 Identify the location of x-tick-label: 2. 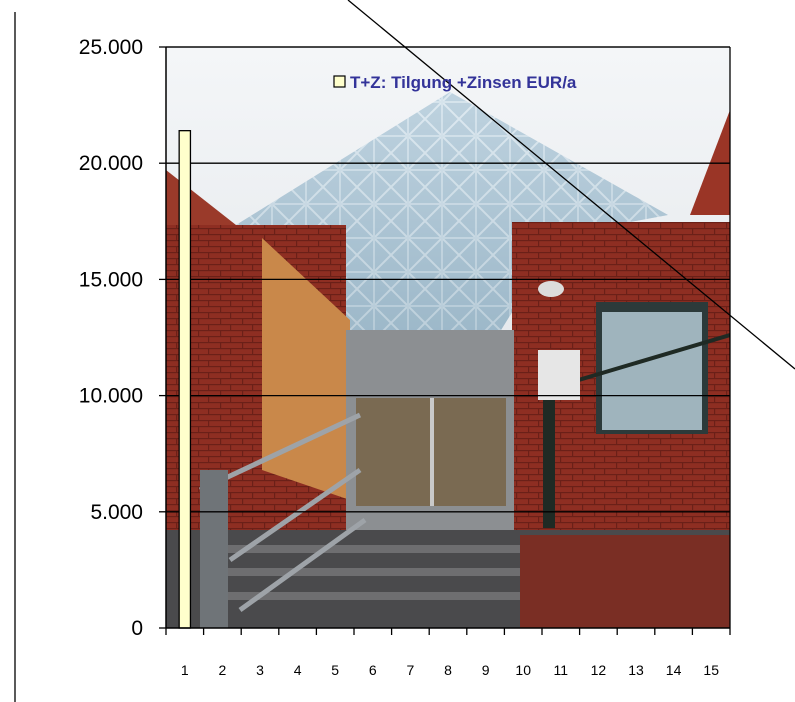
(223, 670).